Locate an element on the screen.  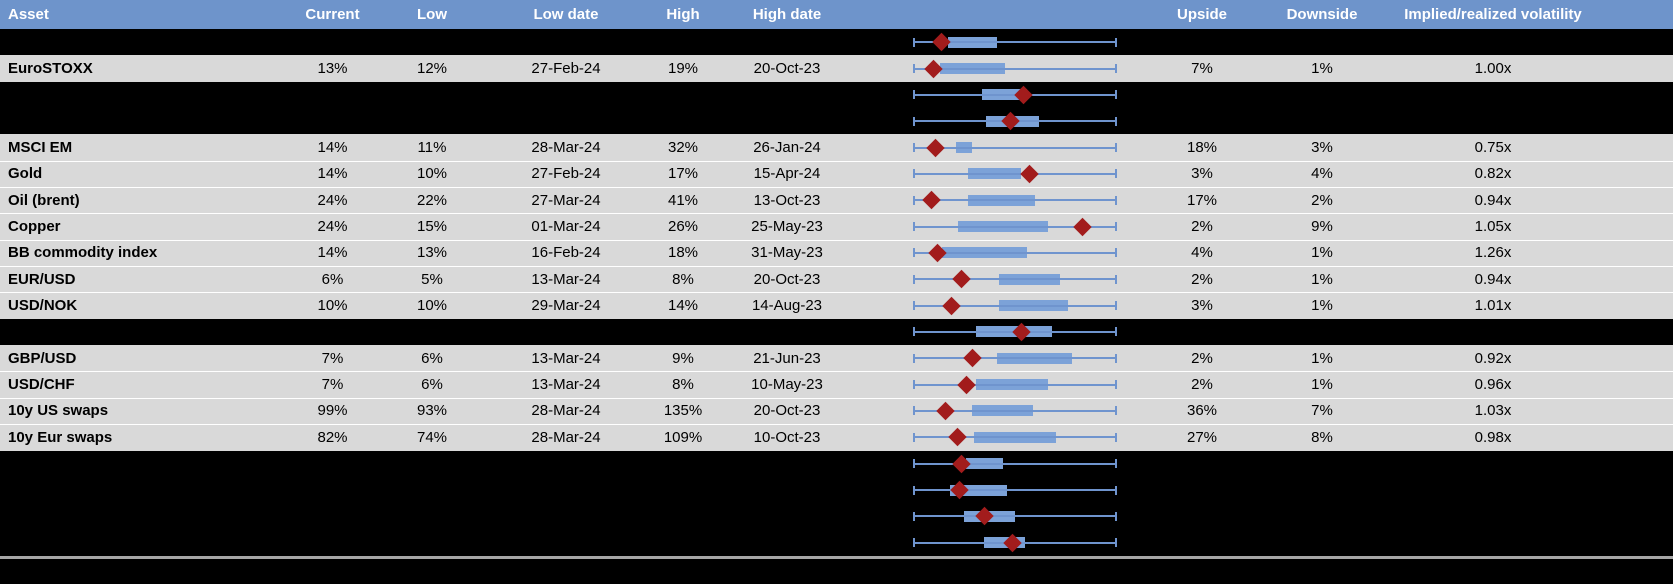
high-cell: 26% is located at coordinates (683, 227).